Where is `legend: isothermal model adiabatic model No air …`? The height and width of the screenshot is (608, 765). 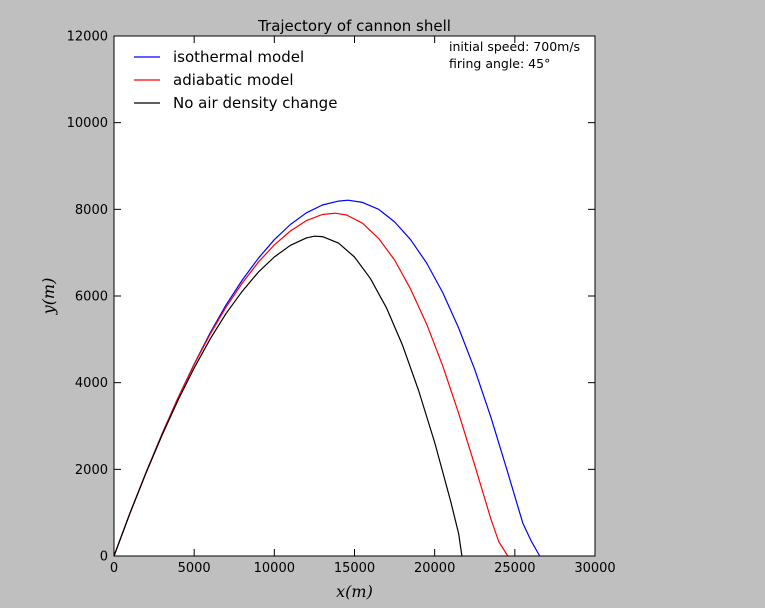
legend: isothermal model adiabatic model No air … is located at coordinates (235, 80).